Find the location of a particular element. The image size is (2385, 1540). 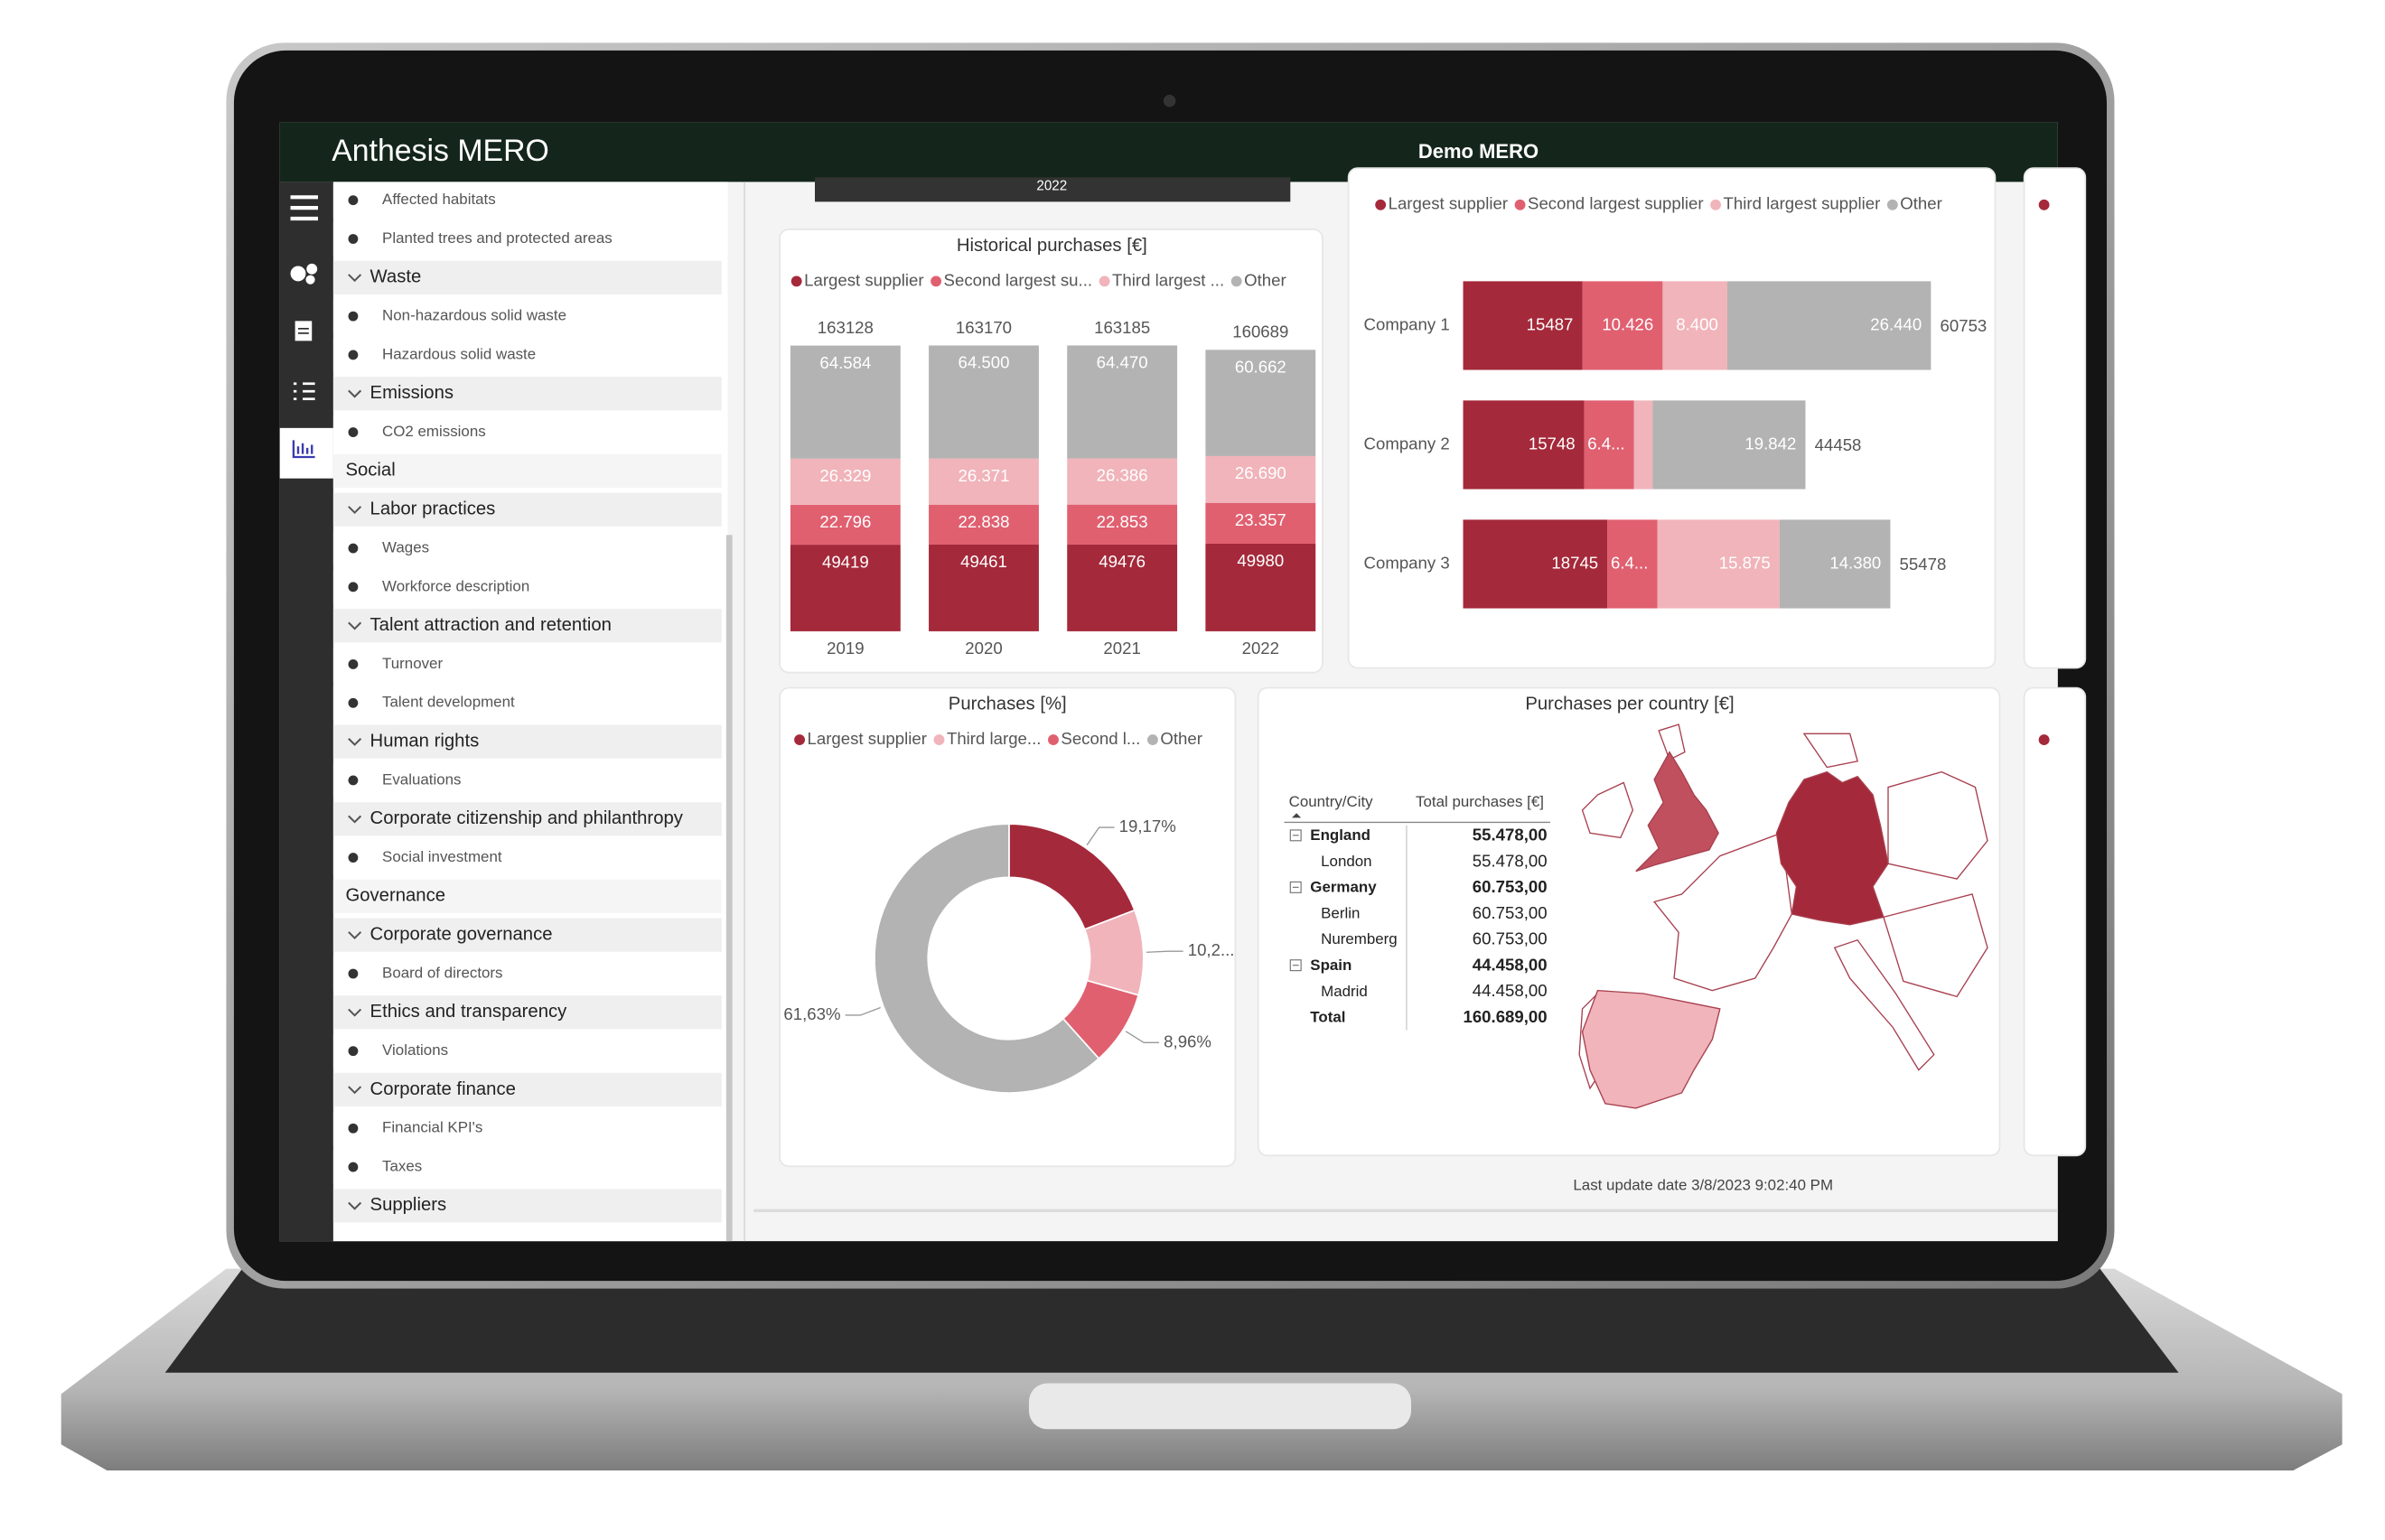

nav-group: Suppliers is located at coordinates (408, 1205).